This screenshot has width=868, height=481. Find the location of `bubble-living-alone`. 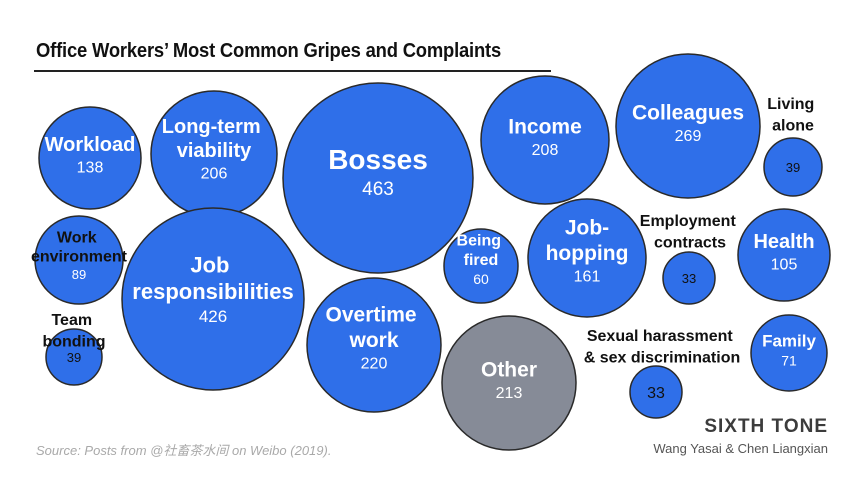

bubble-living-alone is located at coordinates (793, 167).